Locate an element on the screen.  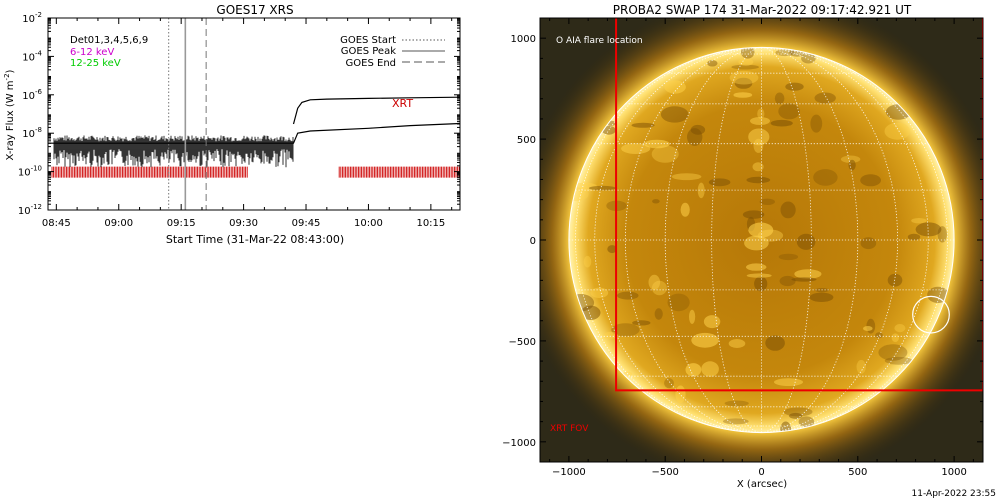
legend-goes-peak-label: GOES Peak is located at coordinates (368, 51).